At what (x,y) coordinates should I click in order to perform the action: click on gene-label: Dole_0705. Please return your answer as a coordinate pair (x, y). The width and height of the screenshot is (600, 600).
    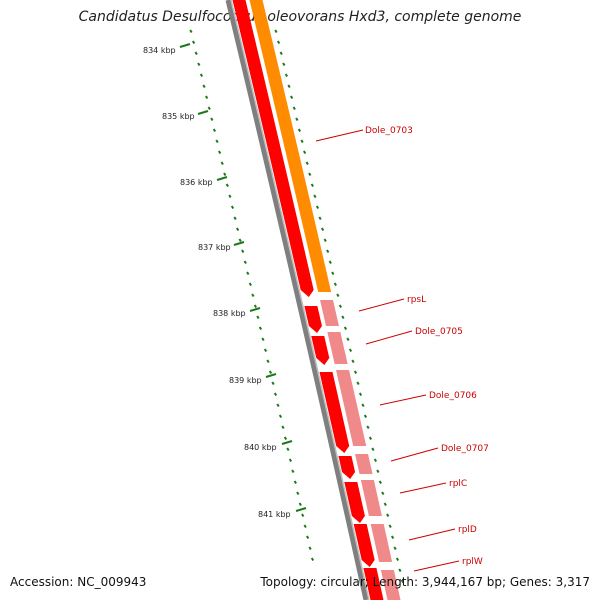
    Looking at the image, I should click on (439, 332).